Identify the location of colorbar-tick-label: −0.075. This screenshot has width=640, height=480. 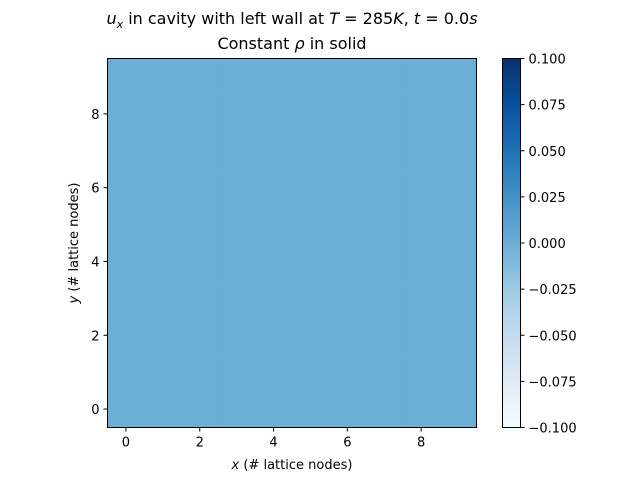
(553, 382).